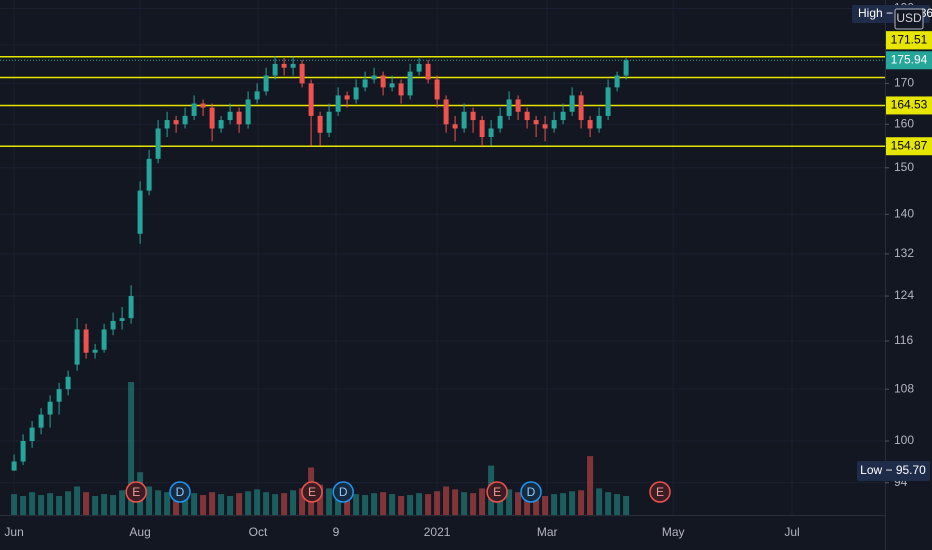  I want to click on y-tick-label: 150, so click(904, 167).